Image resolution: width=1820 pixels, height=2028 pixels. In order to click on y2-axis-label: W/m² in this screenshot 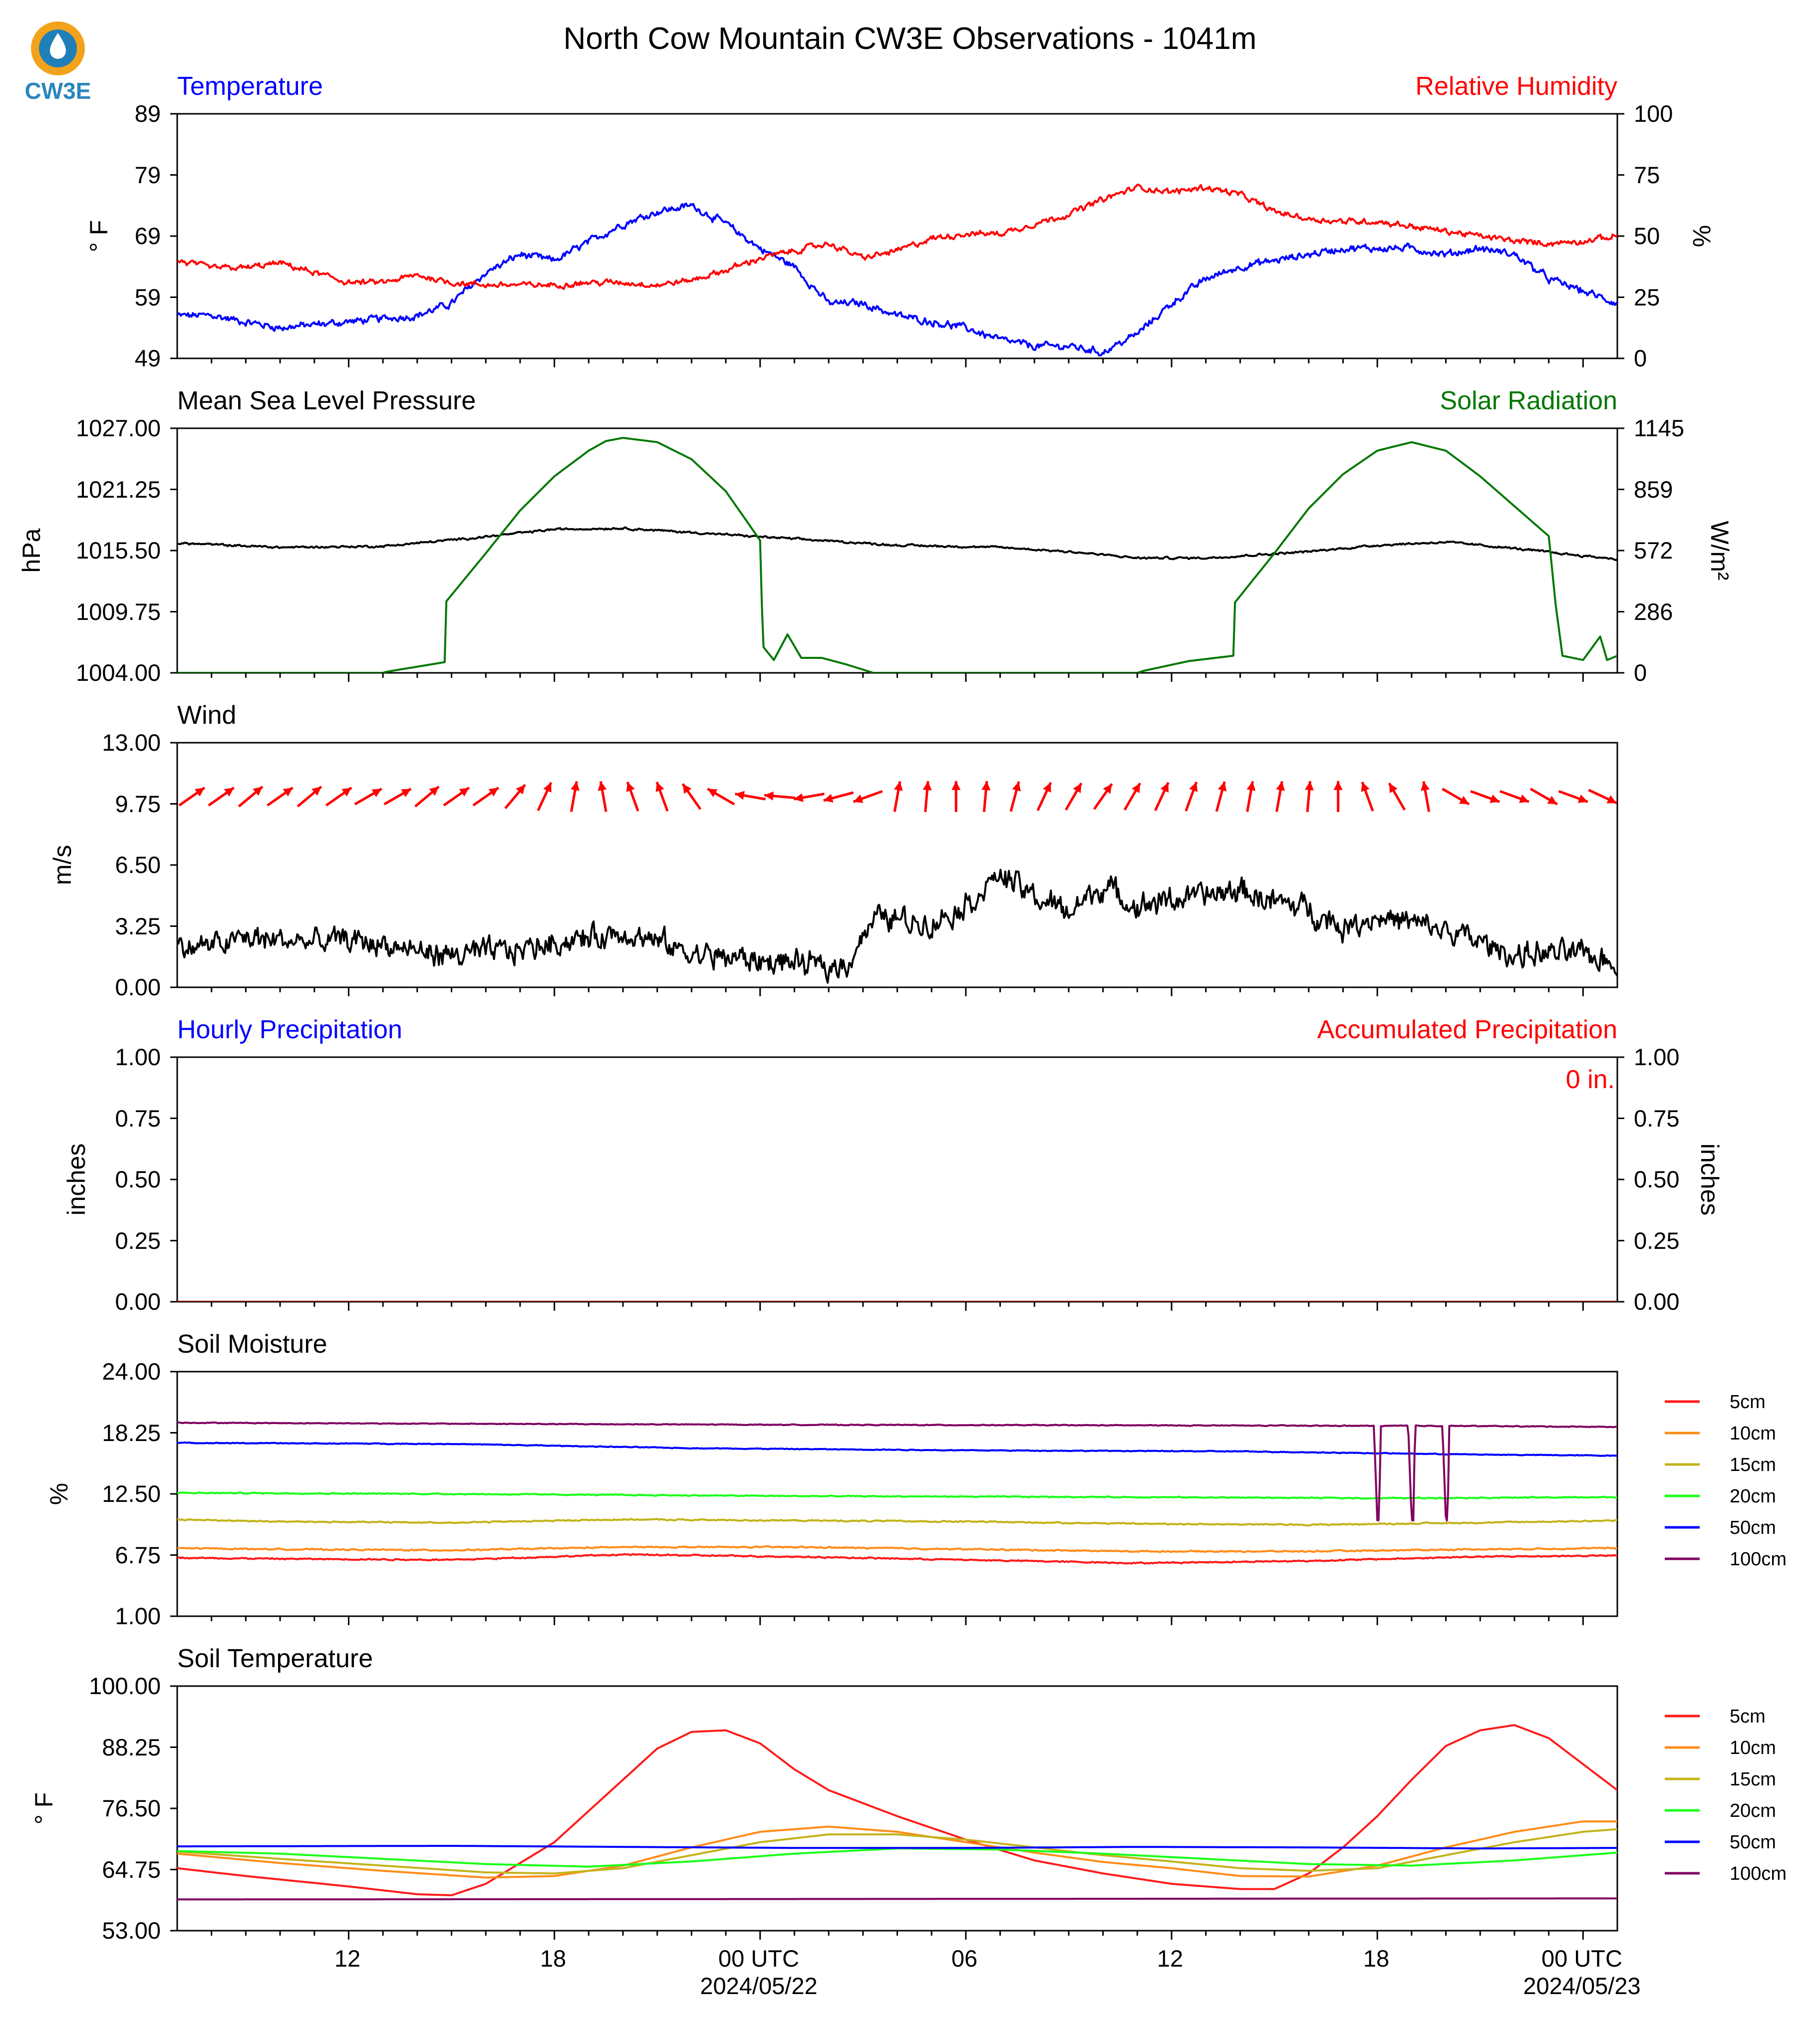, I will do `click(1720, 550)`.